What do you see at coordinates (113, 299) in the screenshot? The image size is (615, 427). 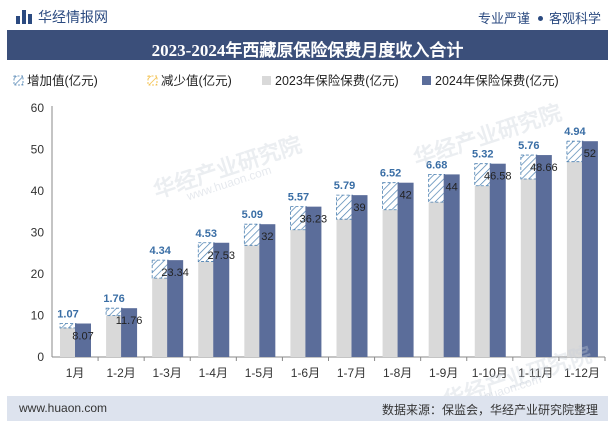 I see `increase-value-label: 1.76` at bounding box center [113, 299].